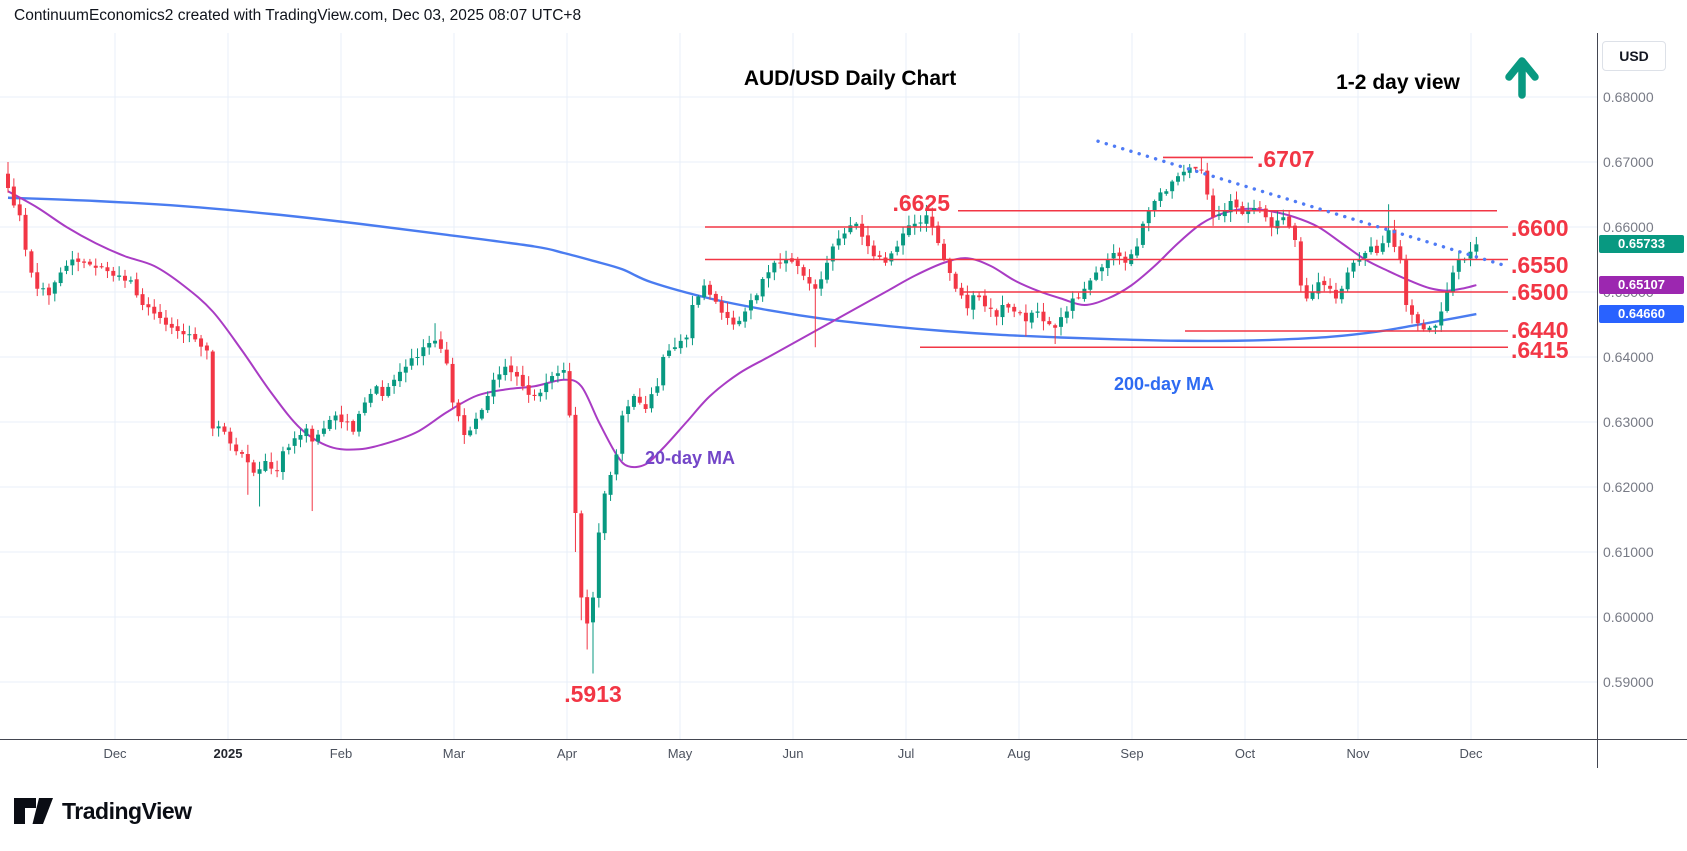 The image size is (1687, 851). What do you see at coordinates (690, 458) in the screenshot?
I see `ma20-label: 20-day MA` at bounding box center [690, 458].